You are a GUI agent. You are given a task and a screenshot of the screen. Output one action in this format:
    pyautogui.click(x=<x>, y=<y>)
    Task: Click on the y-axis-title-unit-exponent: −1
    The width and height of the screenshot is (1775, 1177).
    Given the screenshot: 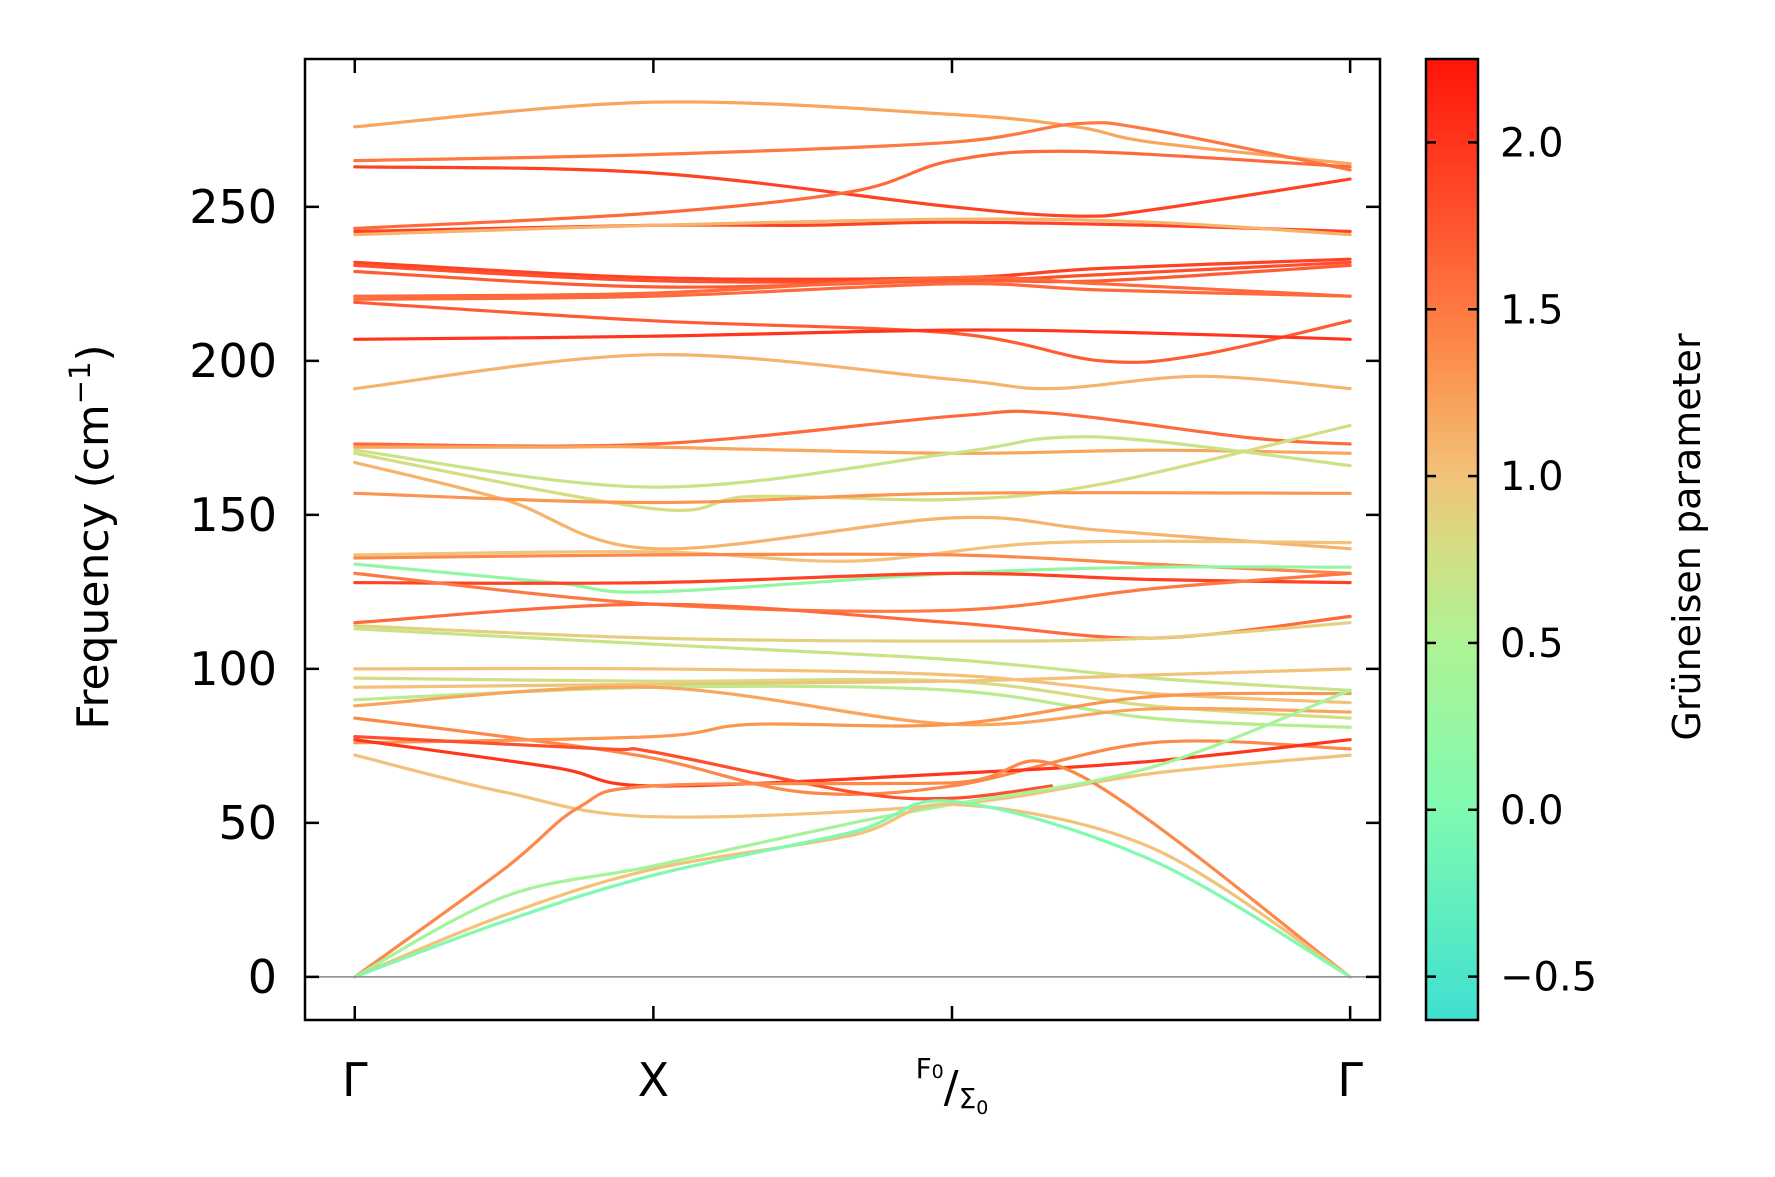 What is the action you would take?
    pyautogui.click(x=80, y=382)
    